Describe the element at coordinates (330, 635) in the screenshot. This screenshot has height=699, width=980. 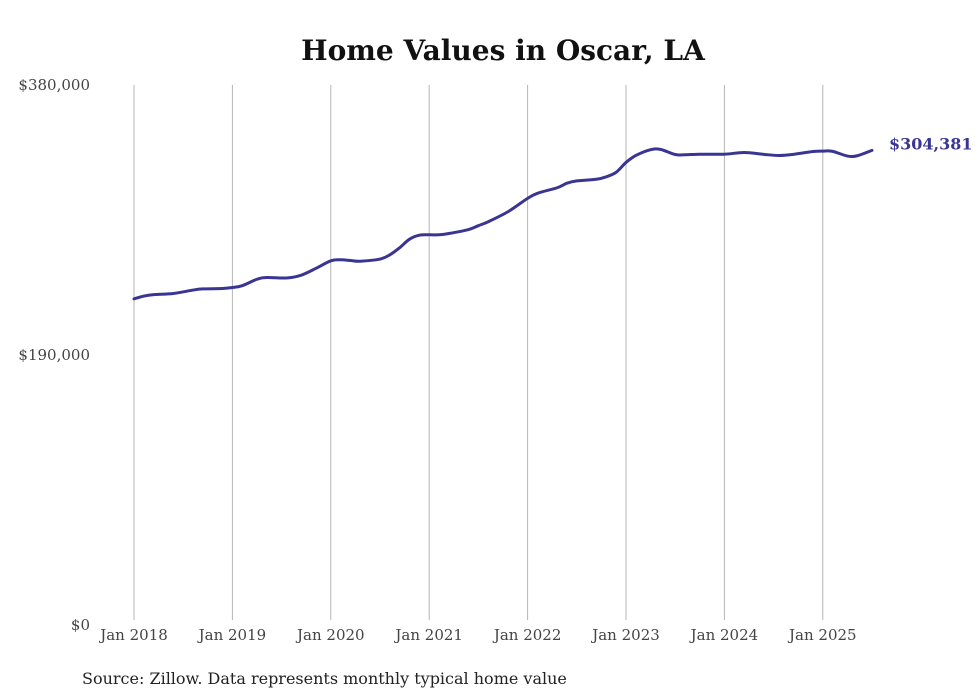
I see `x-tick-label: Jan 2020` at that location.